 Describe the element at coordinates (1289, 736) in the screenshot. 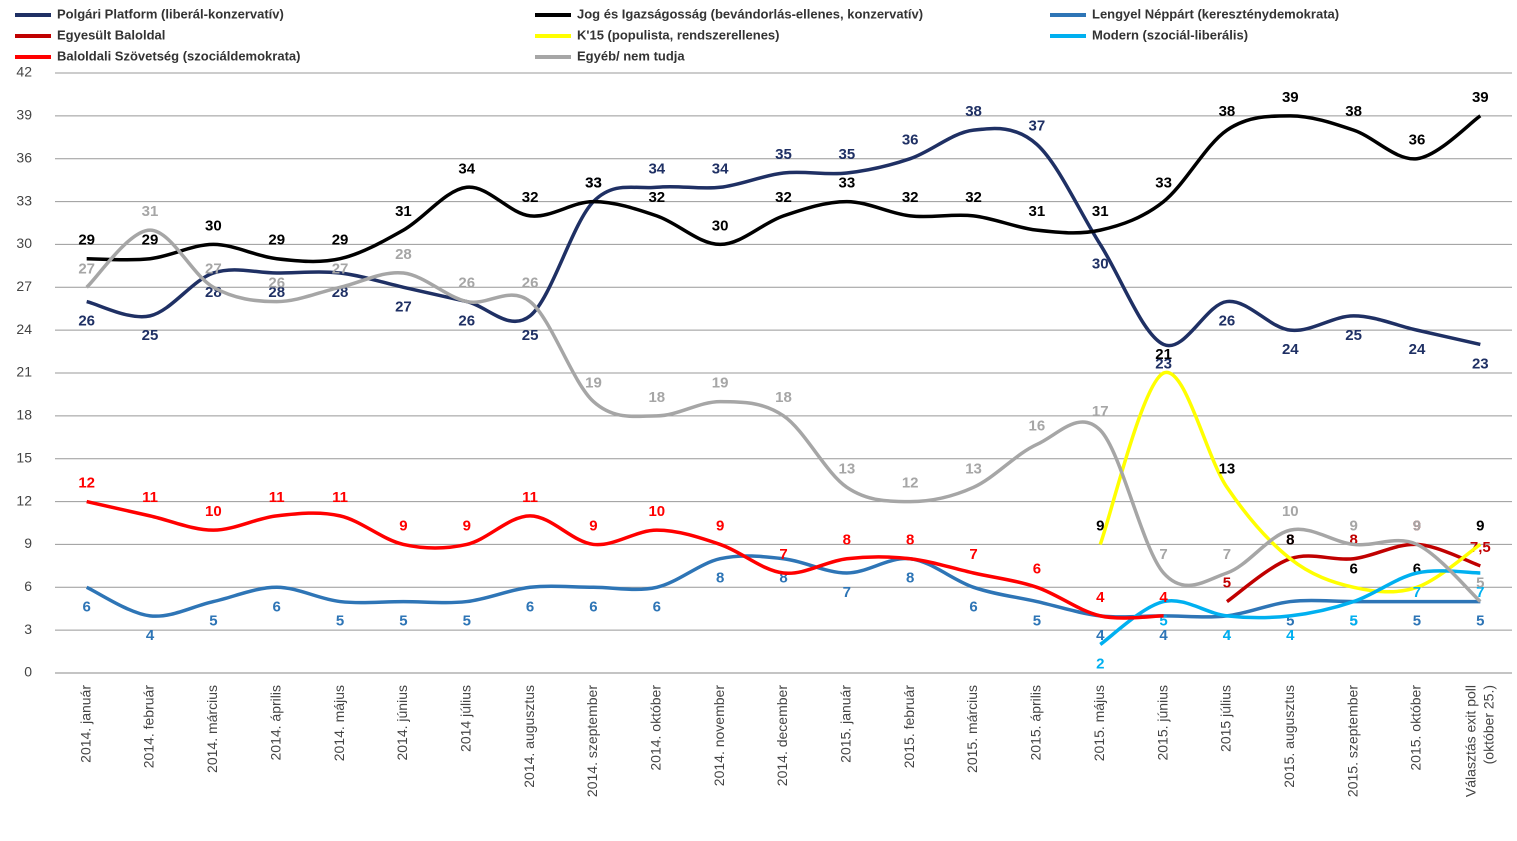

I see `x-tick-label: 2015. augusztus` at that location.